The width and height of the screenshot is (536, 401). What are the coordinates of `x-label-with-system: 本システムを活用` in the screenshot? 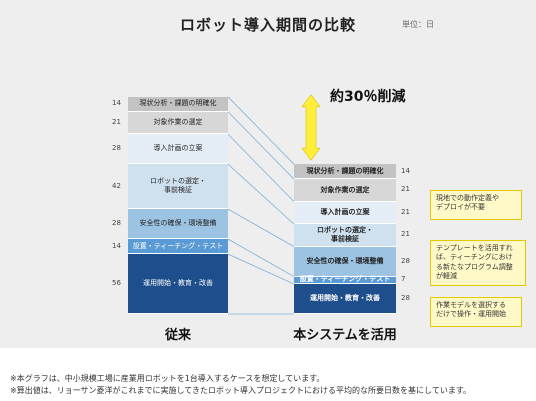 It's located at (345, 335).